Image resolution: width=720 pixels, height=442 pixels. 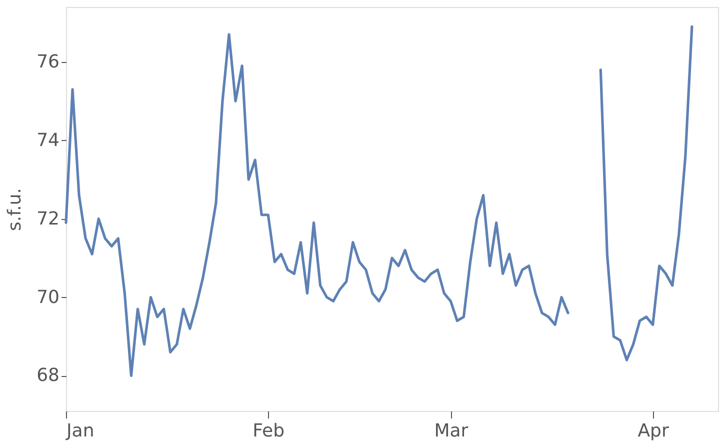 What do you see at coordinates (654, 431) in the screenshot?
I see `x-tick-label: Apr` at bounding box center [654, 431].